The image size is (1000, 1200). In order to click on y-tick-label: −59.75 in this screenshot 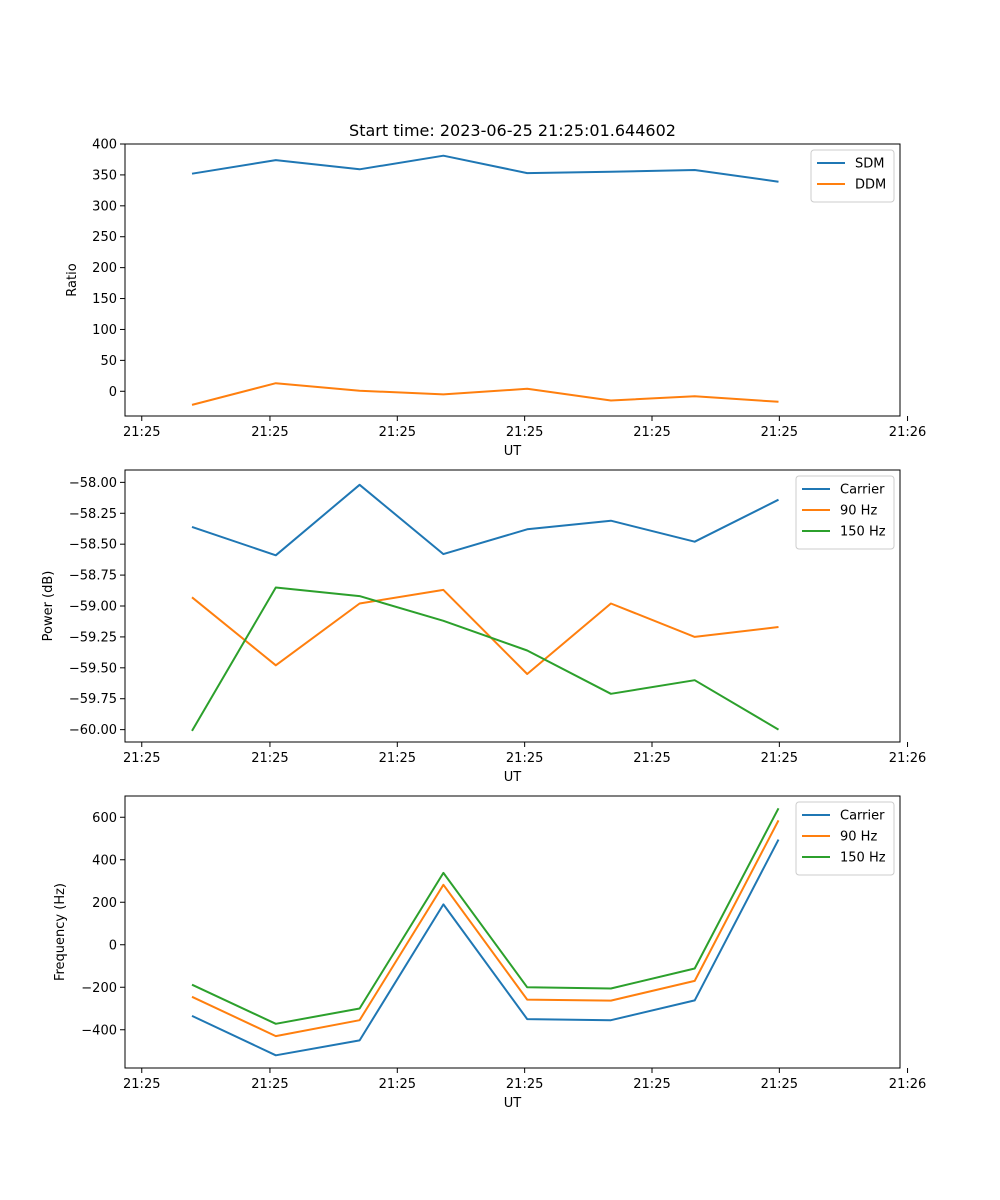, I will do `click(93, 699)`.